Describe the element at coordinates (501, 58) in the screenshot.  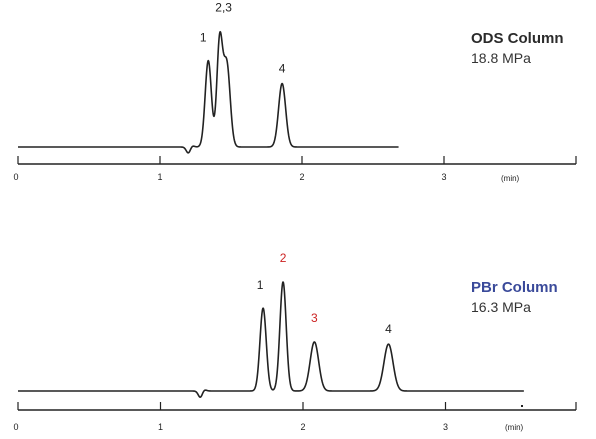
I see `ods-pressure-label: 18.8 MPa` at that location.